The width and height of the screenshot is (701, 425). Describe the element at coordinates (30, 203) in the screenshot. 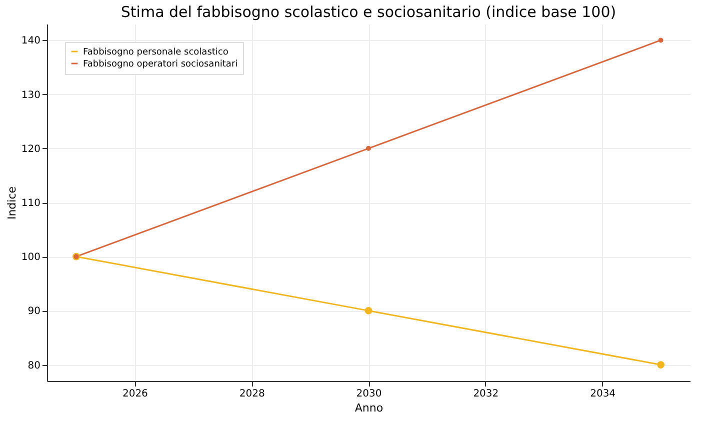

I see `y-tick-label: 110` at that location.